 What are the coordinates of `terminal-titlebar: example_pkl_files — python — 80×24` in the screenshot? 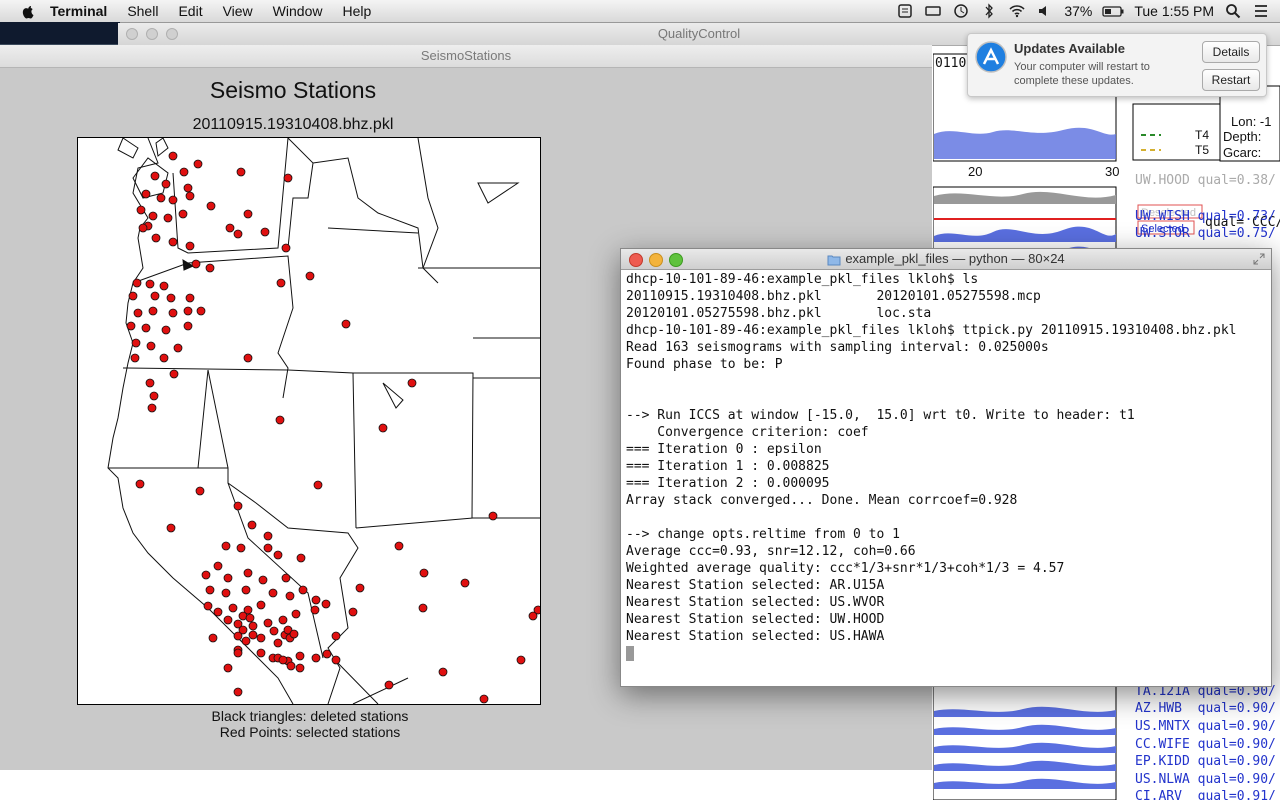 It's located at (946, 259).